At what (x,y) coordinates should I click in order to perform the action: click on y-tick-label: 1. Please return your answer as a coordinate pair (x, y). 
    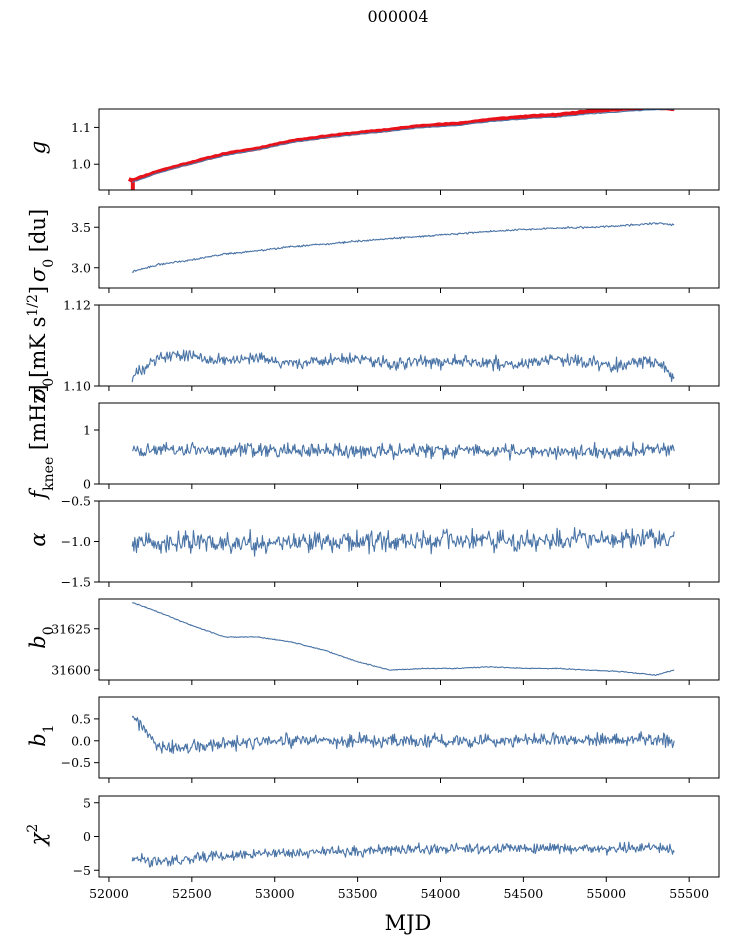
    Looking at the image, I should click on (87, 430).